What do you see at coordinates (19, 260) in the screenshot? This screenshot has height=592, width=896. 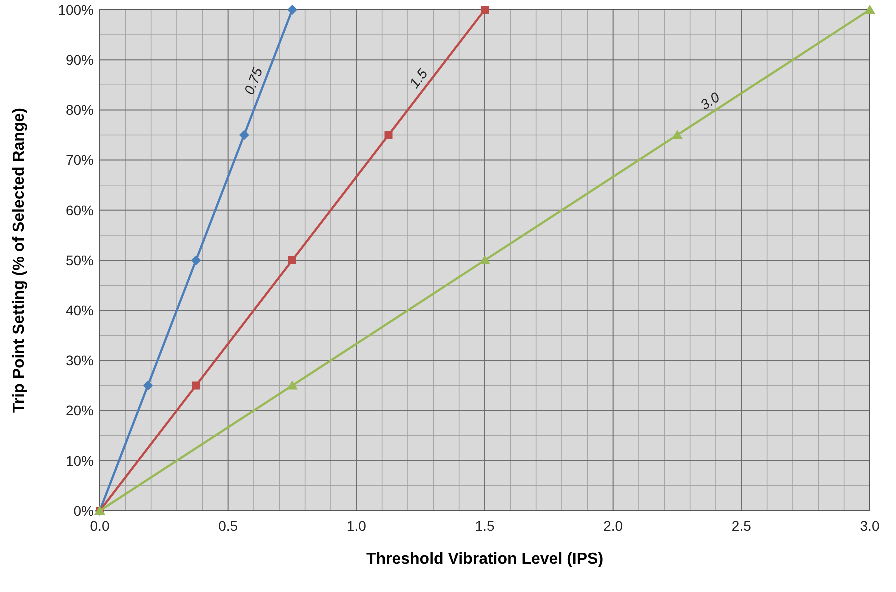 I see `y-axis-title: Trip Point Setting (% of Selected Range)` at bounding box center [19, 260].